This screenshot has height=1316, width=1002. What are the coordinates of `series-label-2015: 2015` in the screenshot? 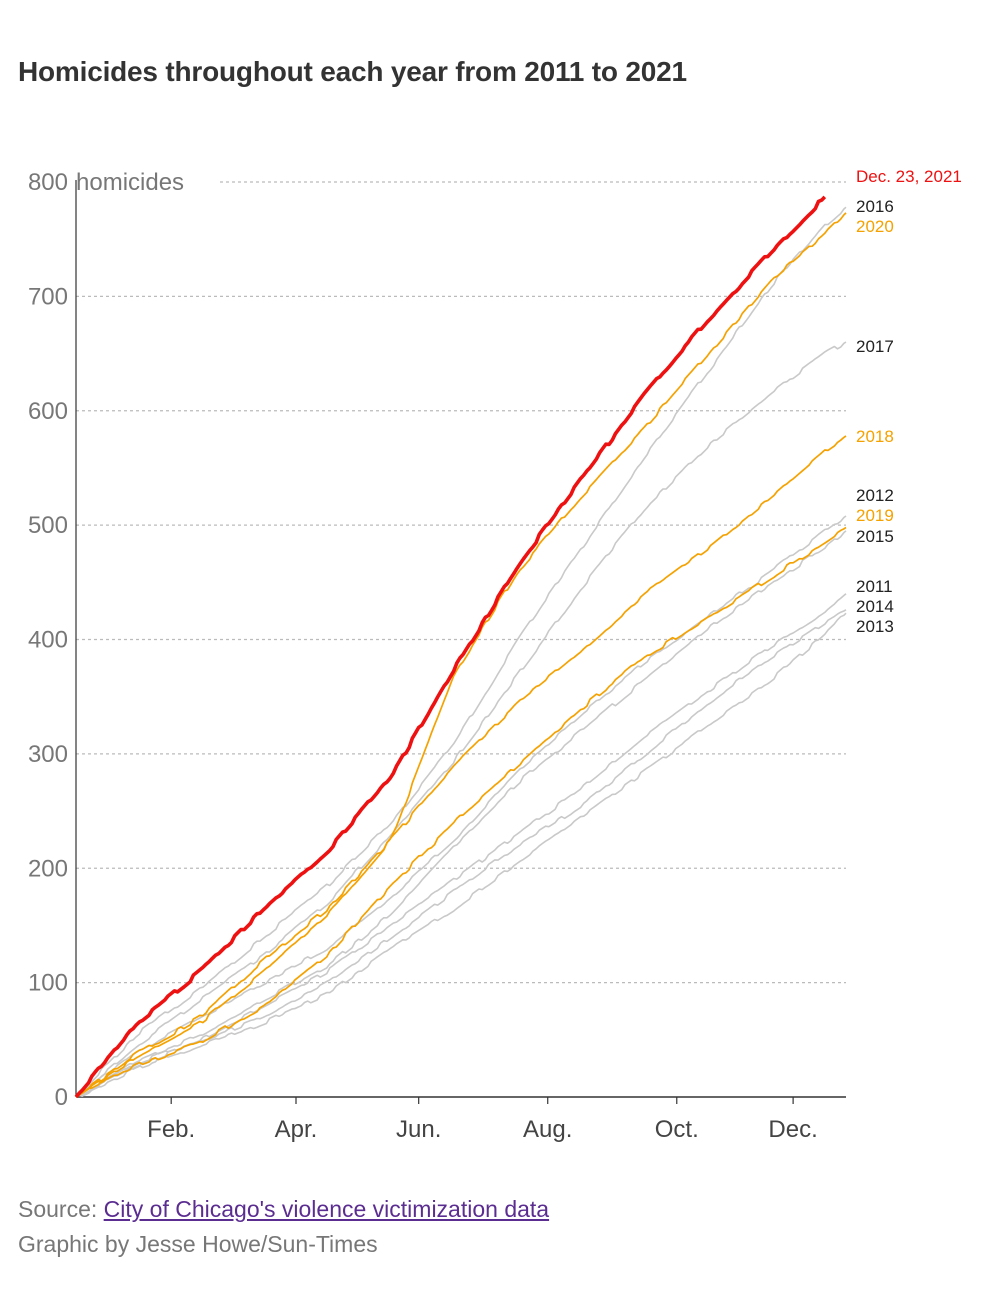 It's located at (875, 536).